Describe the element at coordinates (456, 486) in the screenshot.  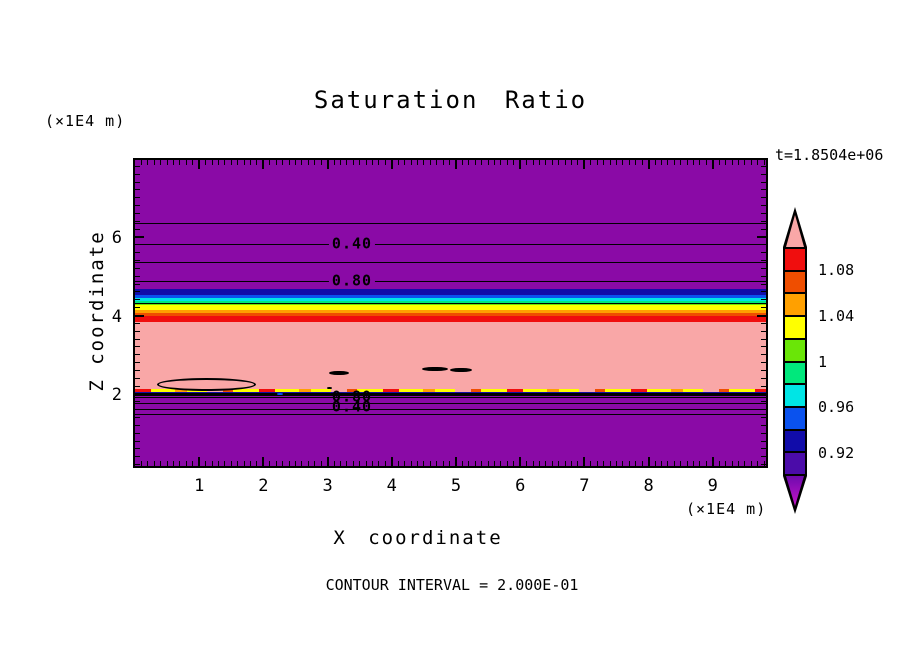
I see `x-tick-label: 5` at that location.